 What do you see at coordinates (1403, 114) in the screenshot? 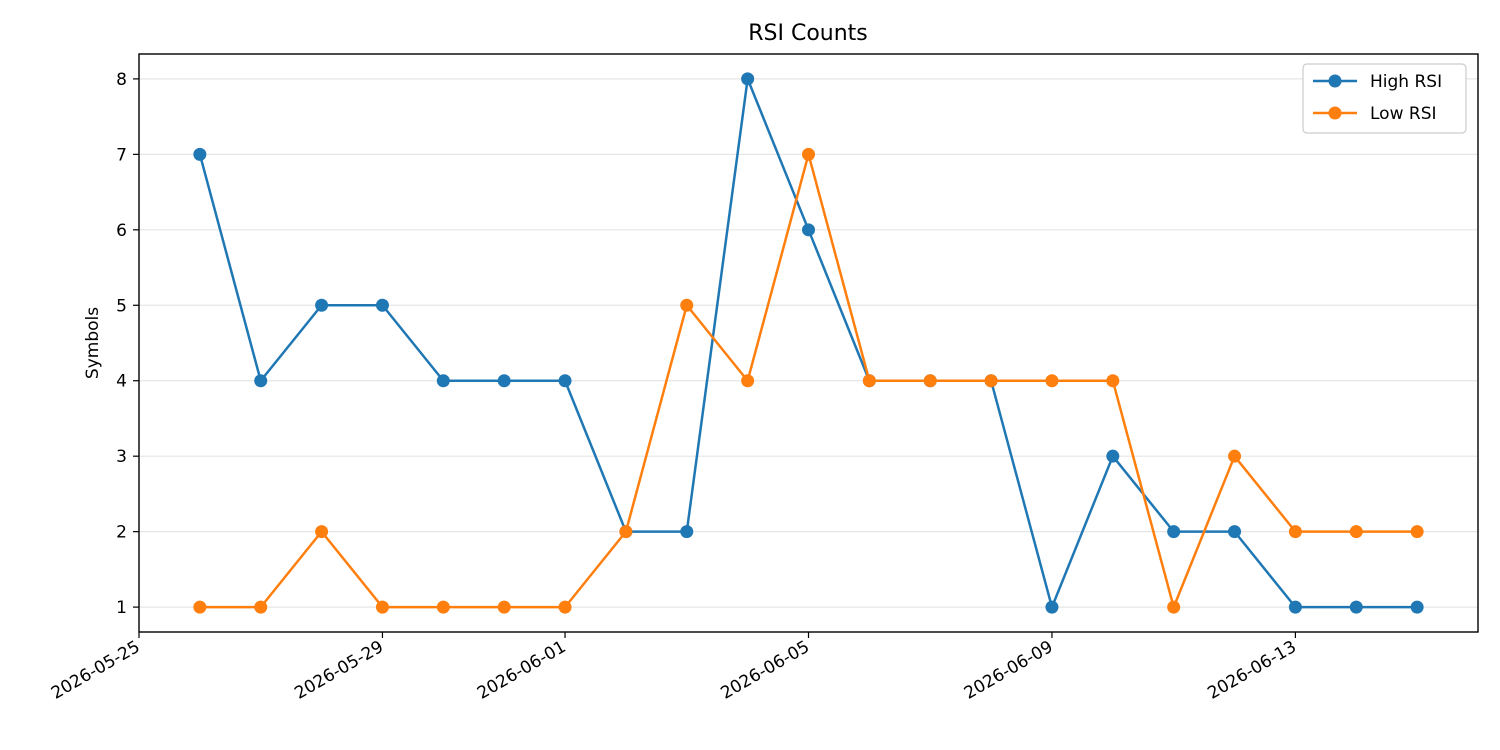
I see `legend-label-low: Low RSI` at bounding box center [1403, 114].